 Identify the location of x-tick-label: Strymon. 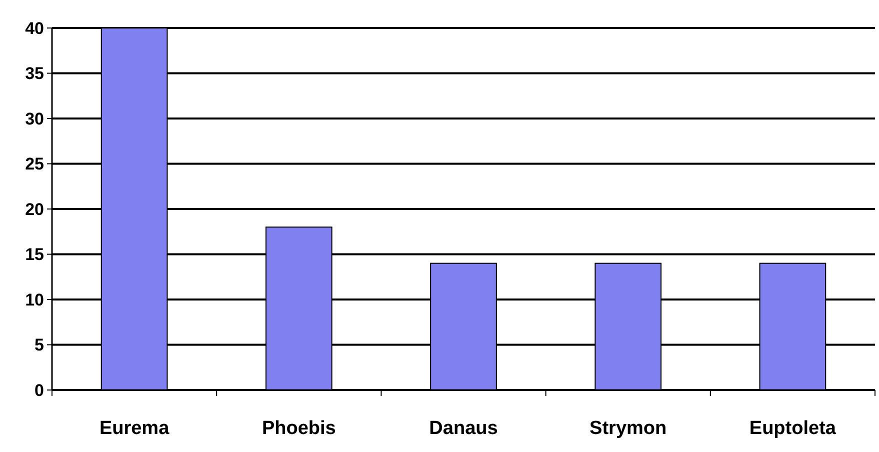
(628, 428).